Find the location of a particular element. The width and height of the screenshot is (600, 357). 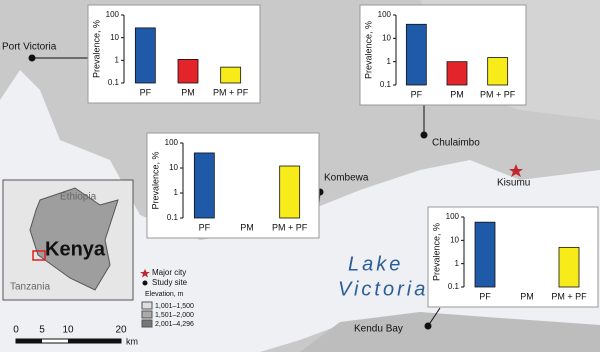

legend-label: 1,001–1,500 is located at coordinates (174, 306).